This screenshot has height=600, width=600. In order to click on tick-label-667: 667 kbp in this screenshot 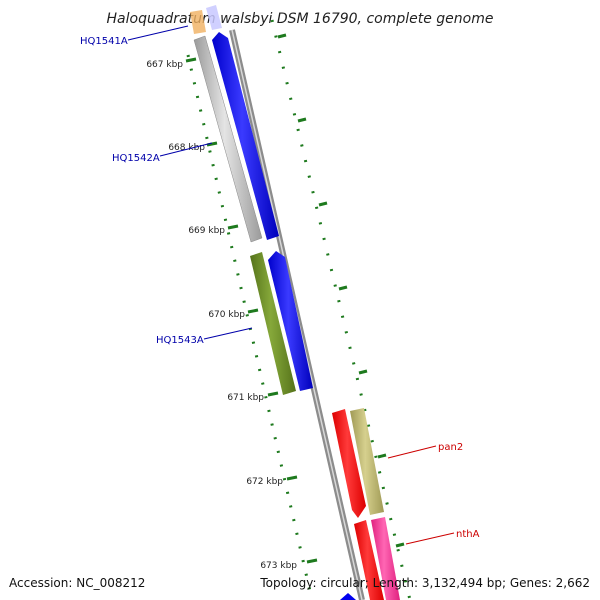, I will do `click(164, 65)`.